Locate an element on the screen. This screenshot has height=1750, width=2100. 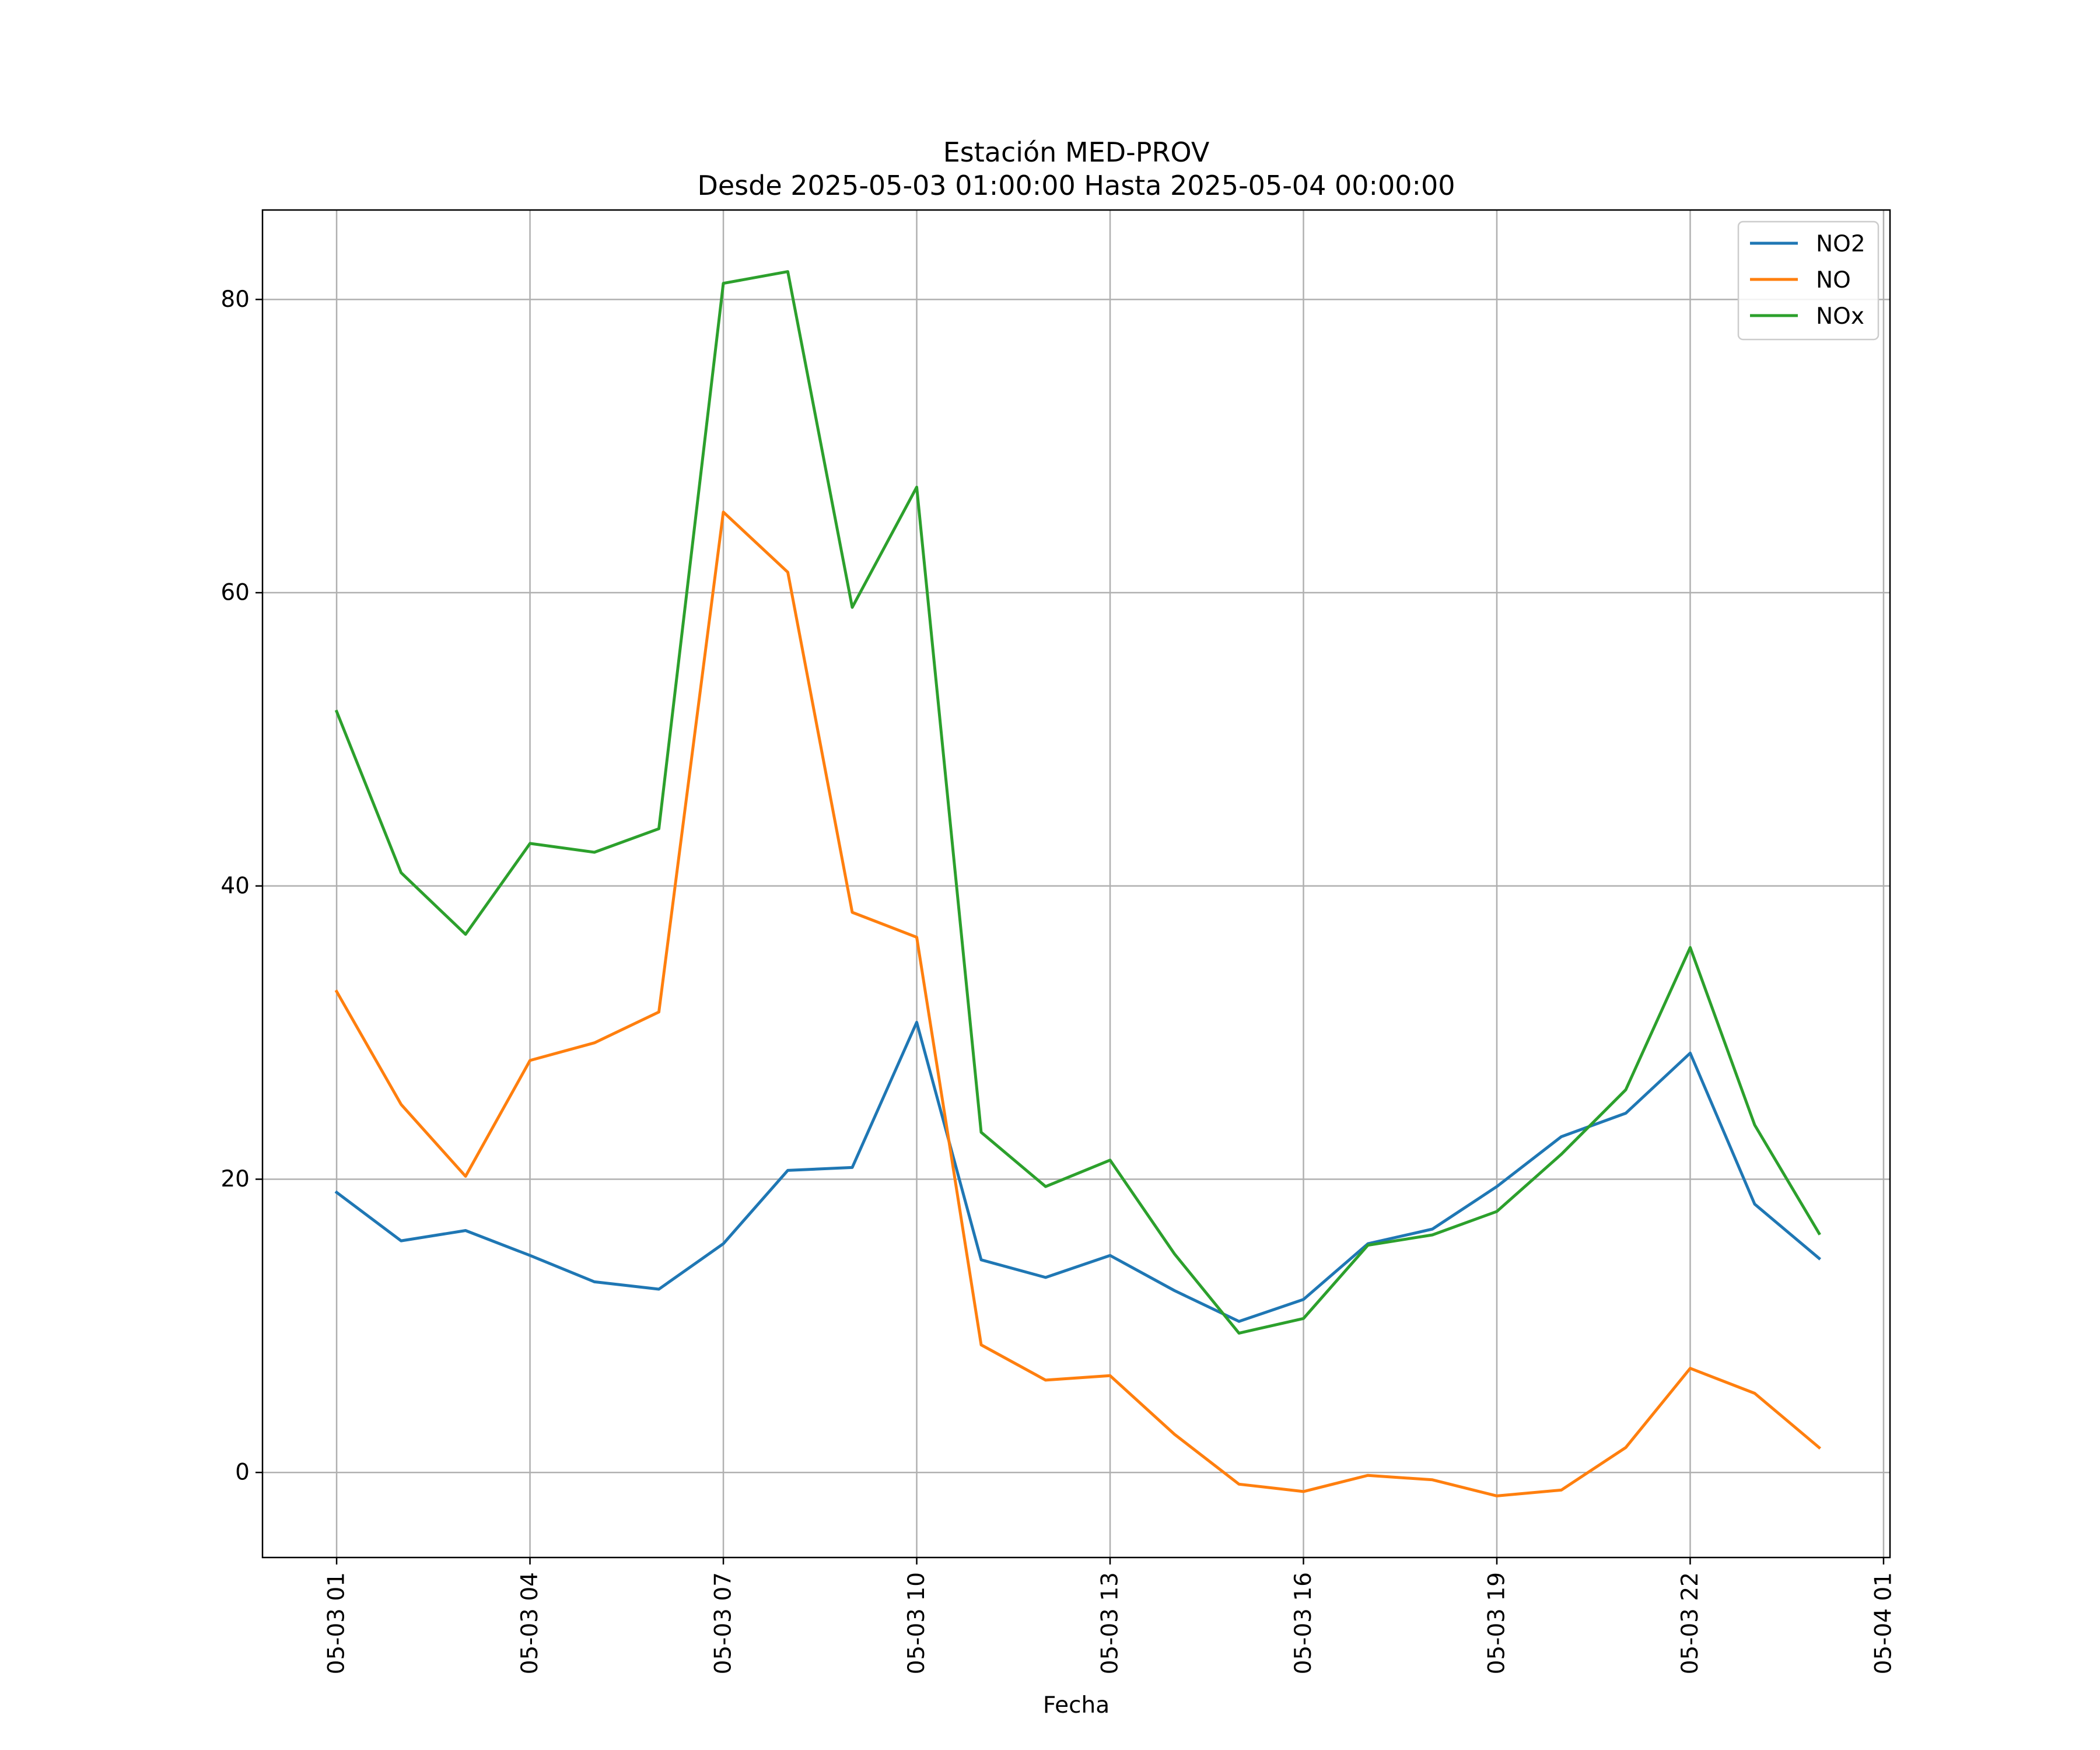
legend-box is located at coordinates (1808, 280).